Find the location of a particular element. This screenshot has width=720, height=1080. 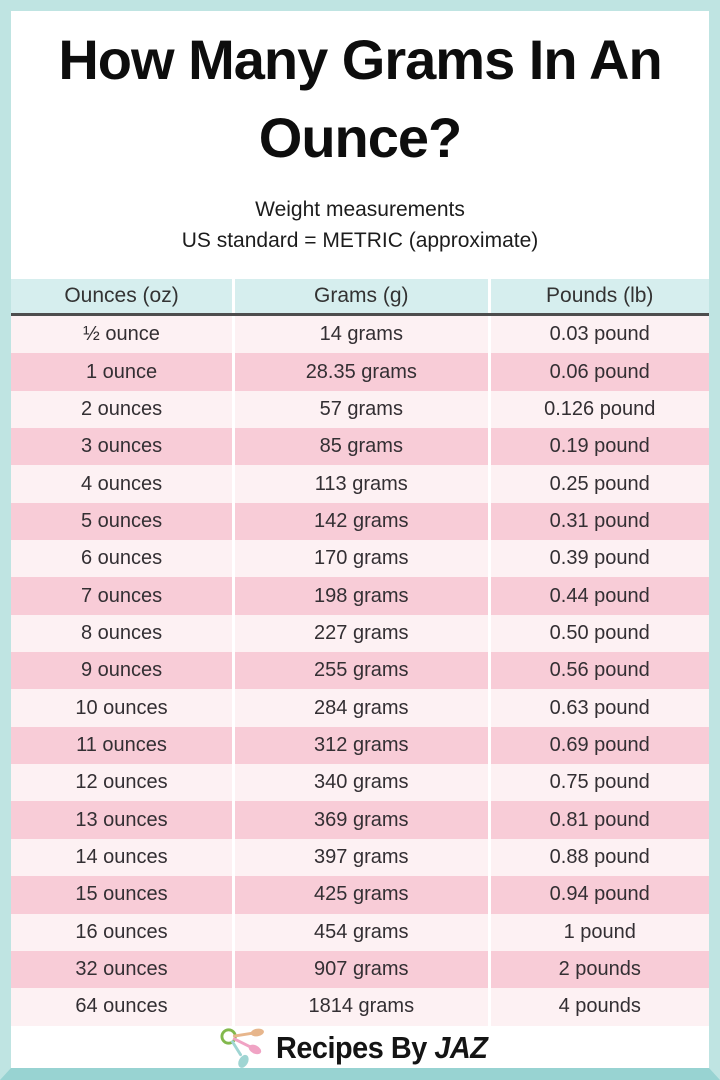

cell-ounces: 11 ounces is located at coordinates (123, 745).